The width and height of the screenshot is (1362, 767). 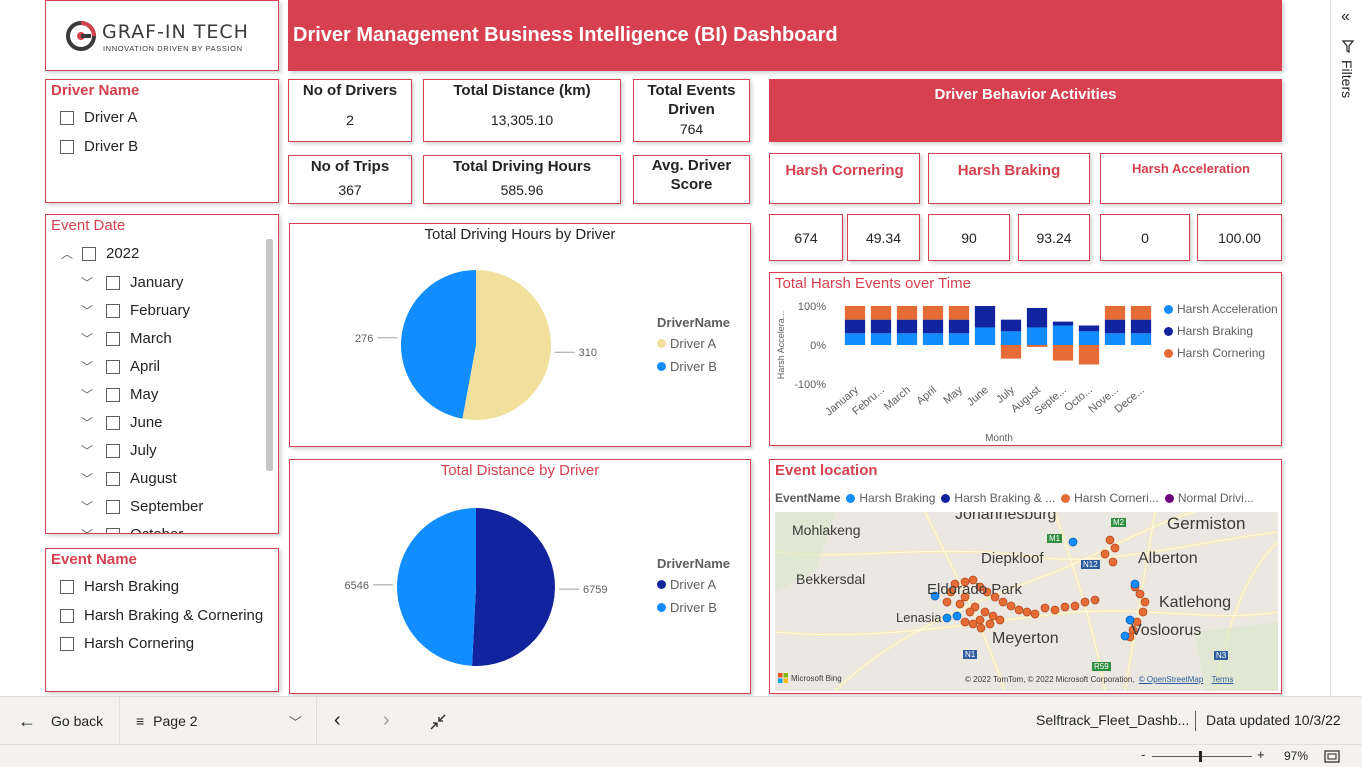 What do you see at coordinates (897, 498) in the screenshot?
I see `map-legend-label: Harsh Braking` at bounding box center [897, 498].